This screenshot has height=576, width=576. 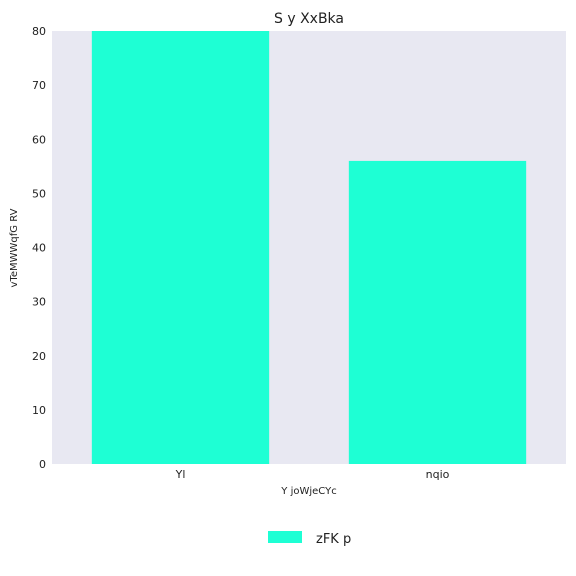 What do you see at coordinates (39, 31) in the screenshot?
I see `y-tick-label: 80` at bounding box center [39, 31].